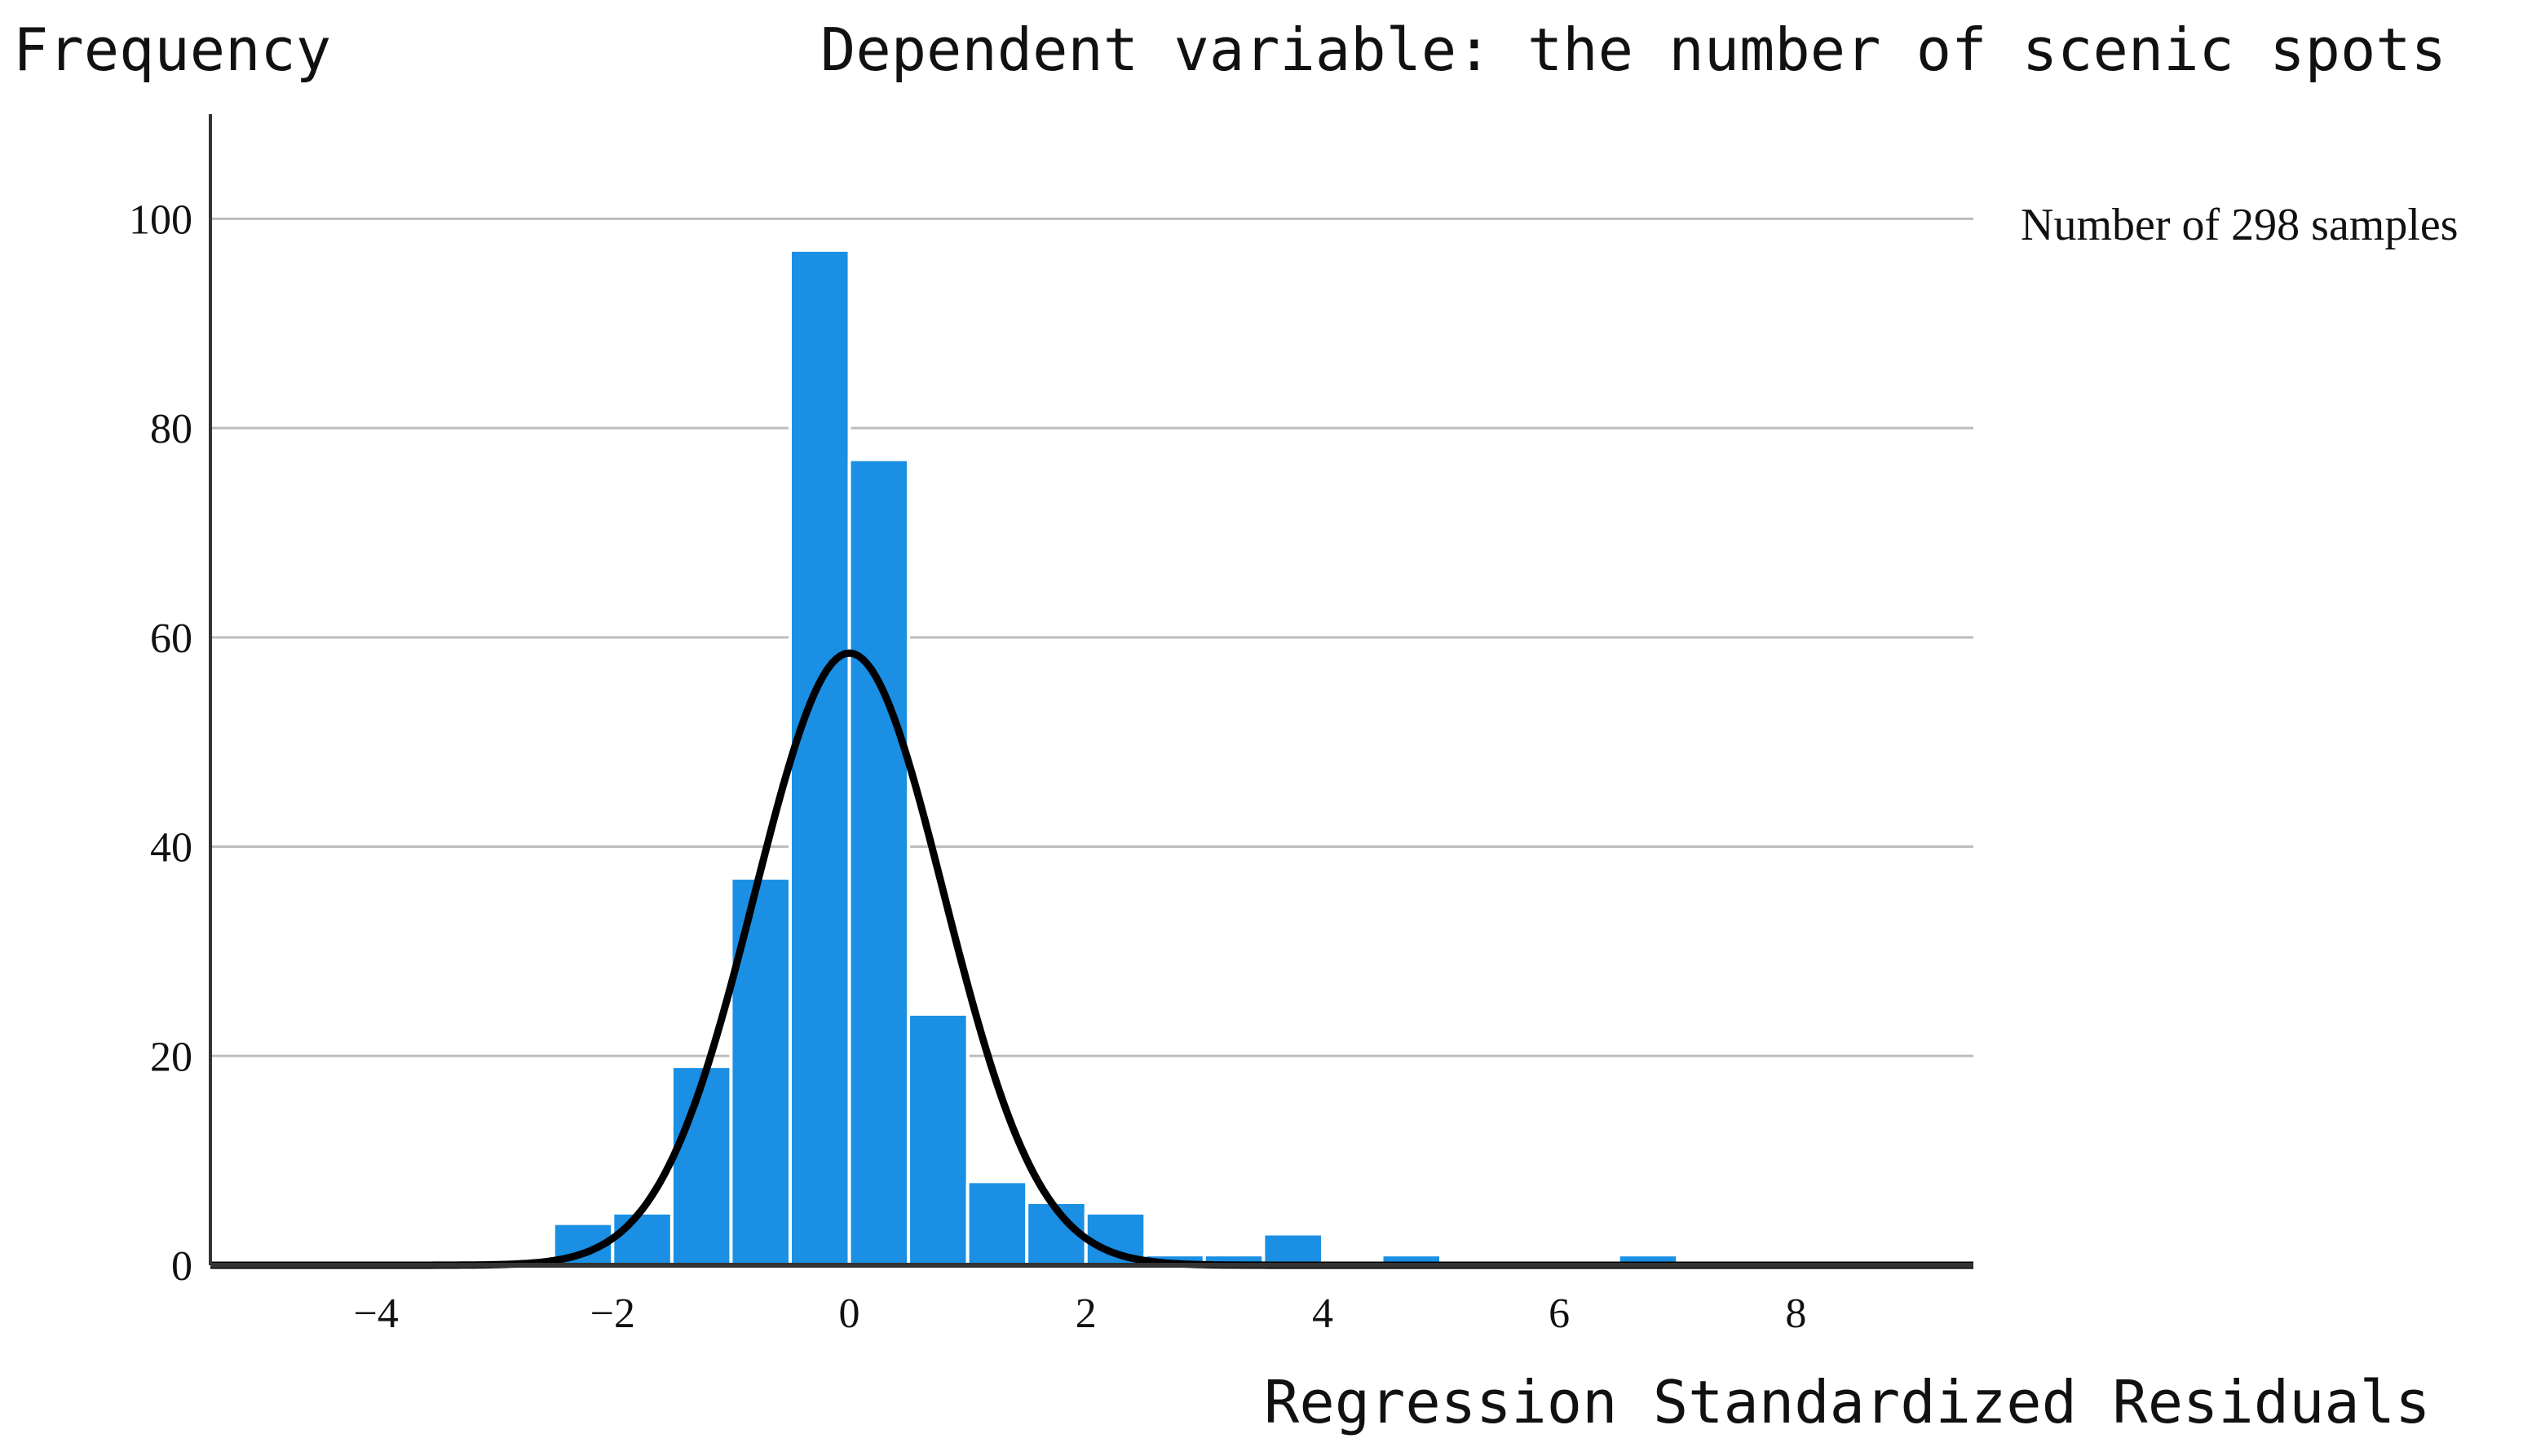 Image resolution: width=2545 pixels, height=1456 pixels. Describe the element at coordinates (1086, 1314) in the screenshot. I see `x-tick-label: 2` at that location.